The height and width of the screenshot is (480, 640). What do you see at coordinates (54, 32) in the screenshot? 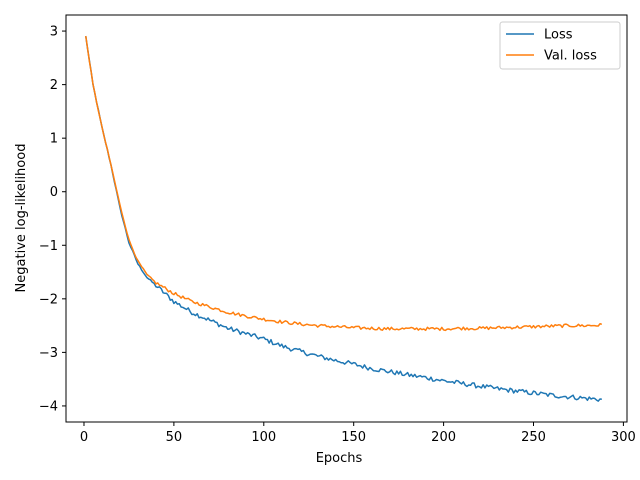
I see `y-tick-label: 3` at bounding box center [54, 32].